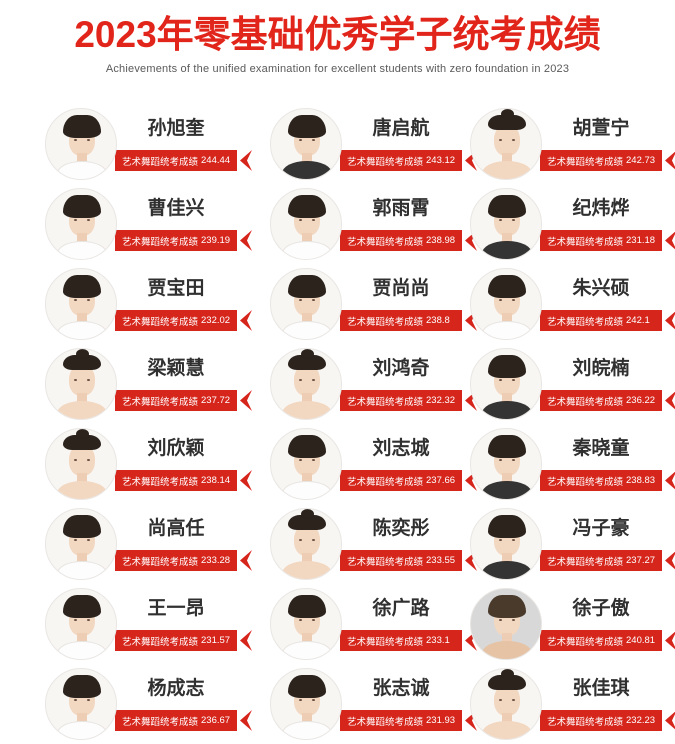  Describe the element at coordinates (183, 137) in the screenshot. I see `student-info: 孙旭奎 艺术舞蹈统考成绩 244.44` at that location.